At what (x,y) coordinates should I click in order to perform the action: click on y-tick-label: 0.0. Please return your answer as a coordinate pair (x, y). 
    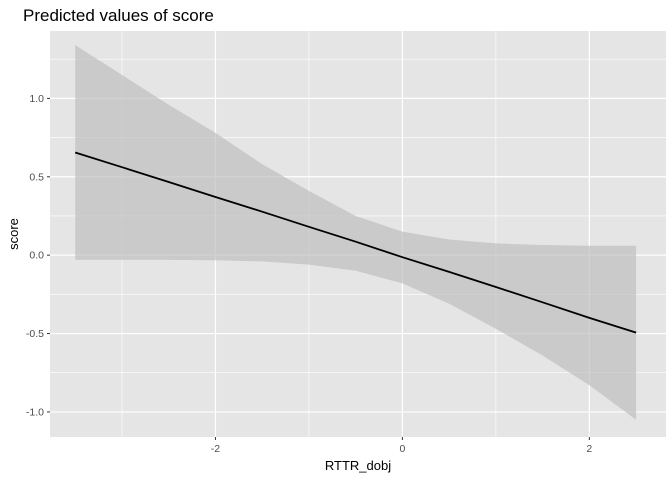
    Looking at the image, I should click on (36, 256).